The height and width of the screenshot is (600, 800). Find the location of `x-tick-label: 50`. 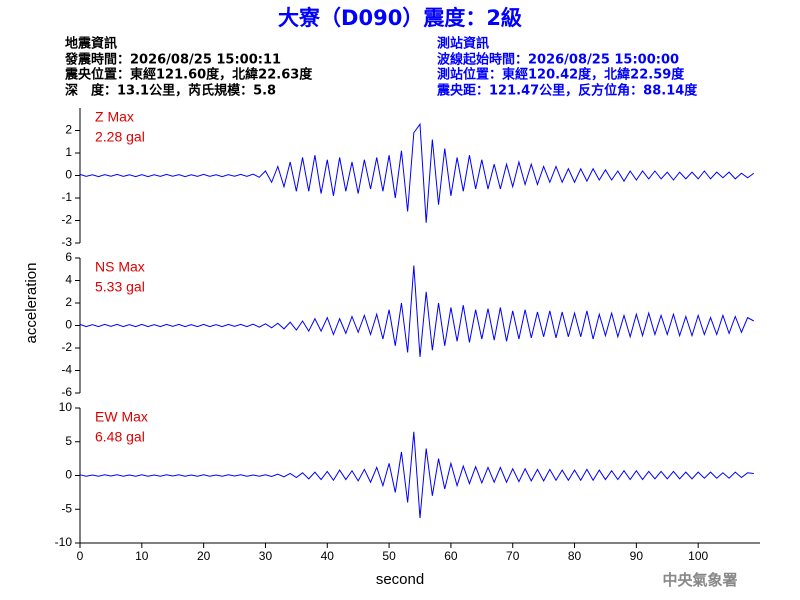

x-tick-label: 50 is located at coordinates (389, 556).